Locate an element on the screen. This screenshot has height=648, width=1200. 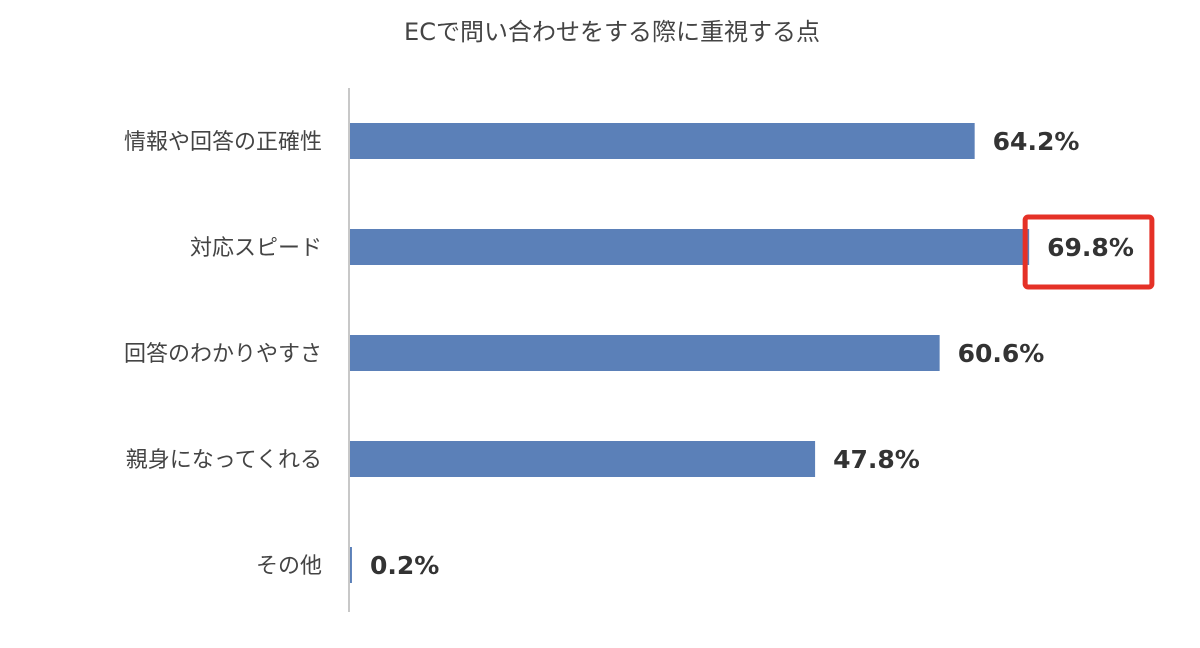
highlight-box is located at coordinates (1088, 252).